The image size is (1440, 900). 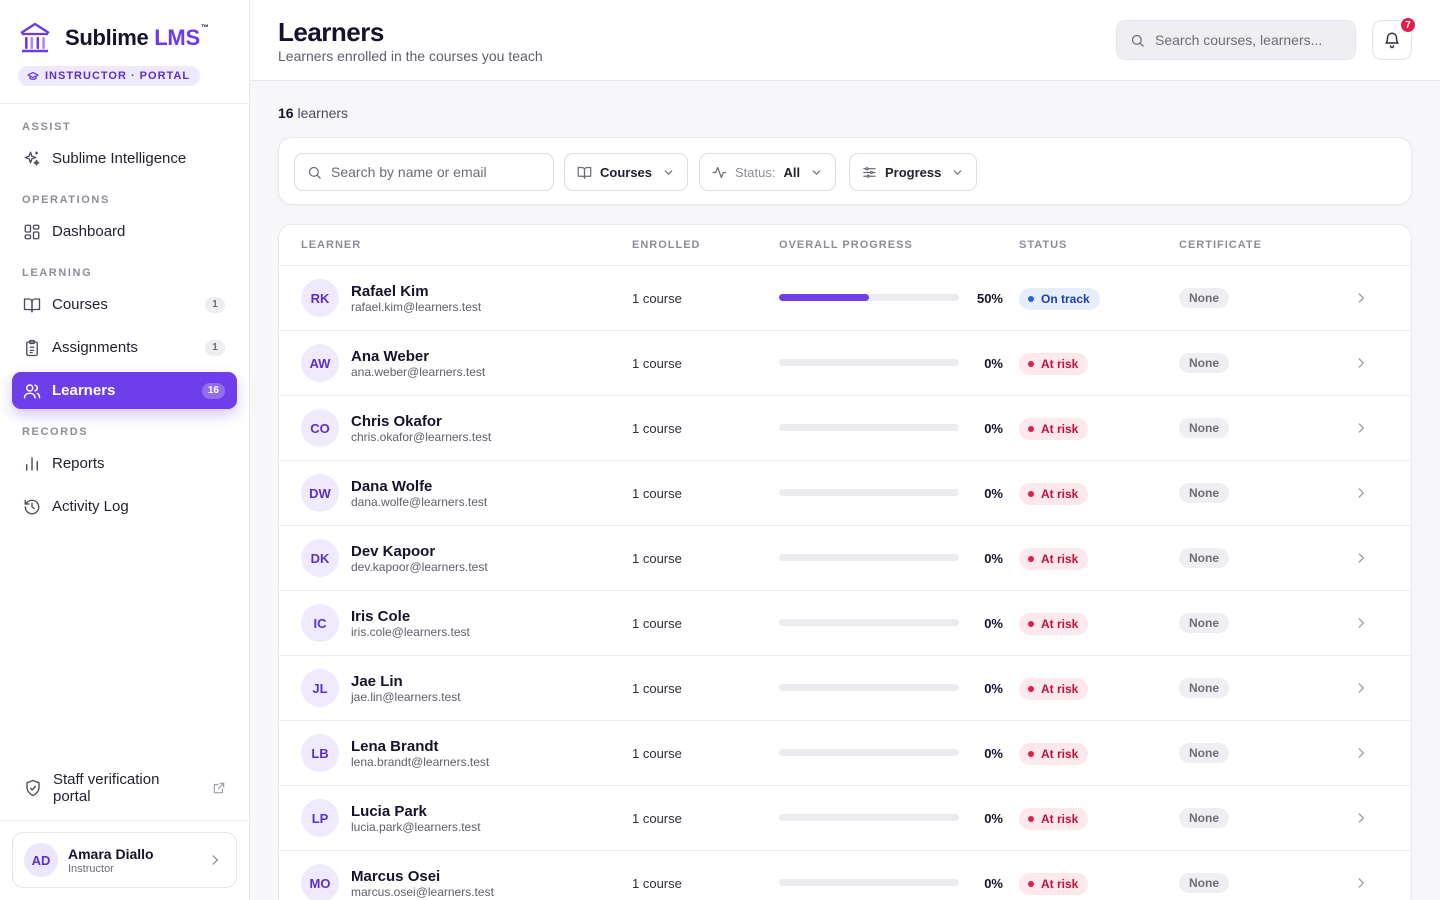 I want to click on sidebar-item-reports: Reports, so click(x=124, y=463).